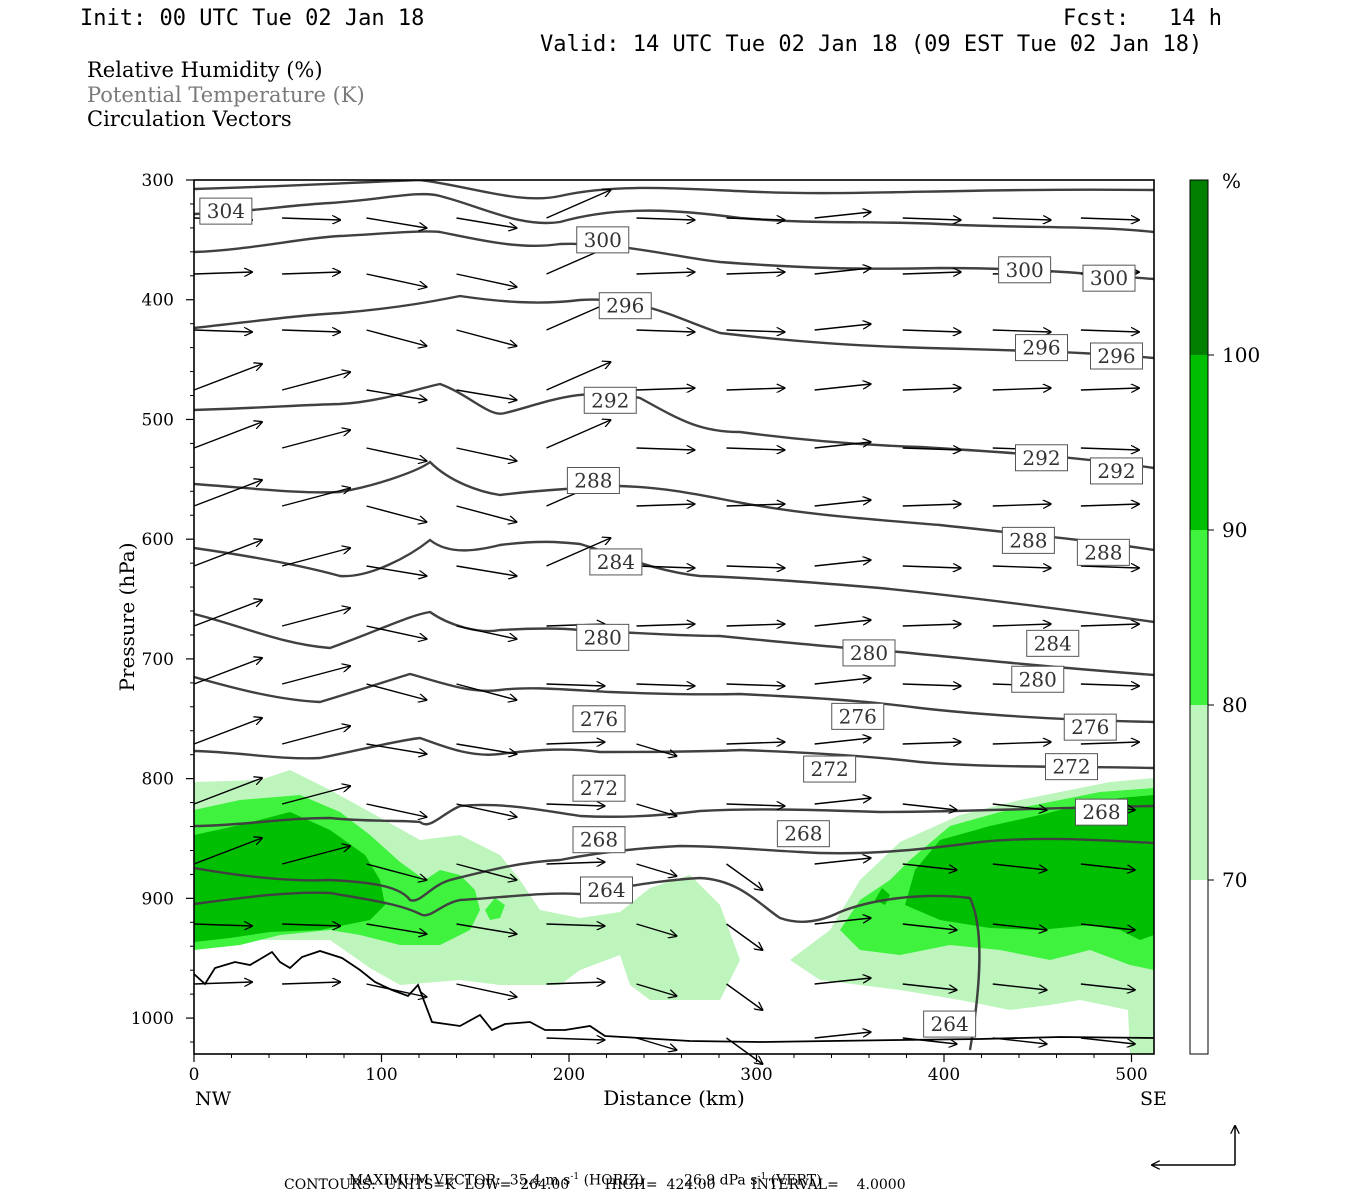 The width and height of the screenshot is (1350, 1200). I want to click on theta-contour-label: 276, so click(599, 719).